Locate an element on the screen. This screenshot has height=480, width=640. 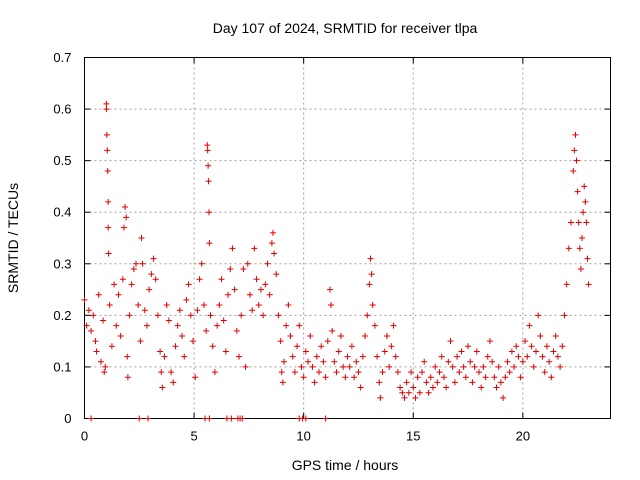
x-tick-label: 10 is located at coordinates (303, 436).